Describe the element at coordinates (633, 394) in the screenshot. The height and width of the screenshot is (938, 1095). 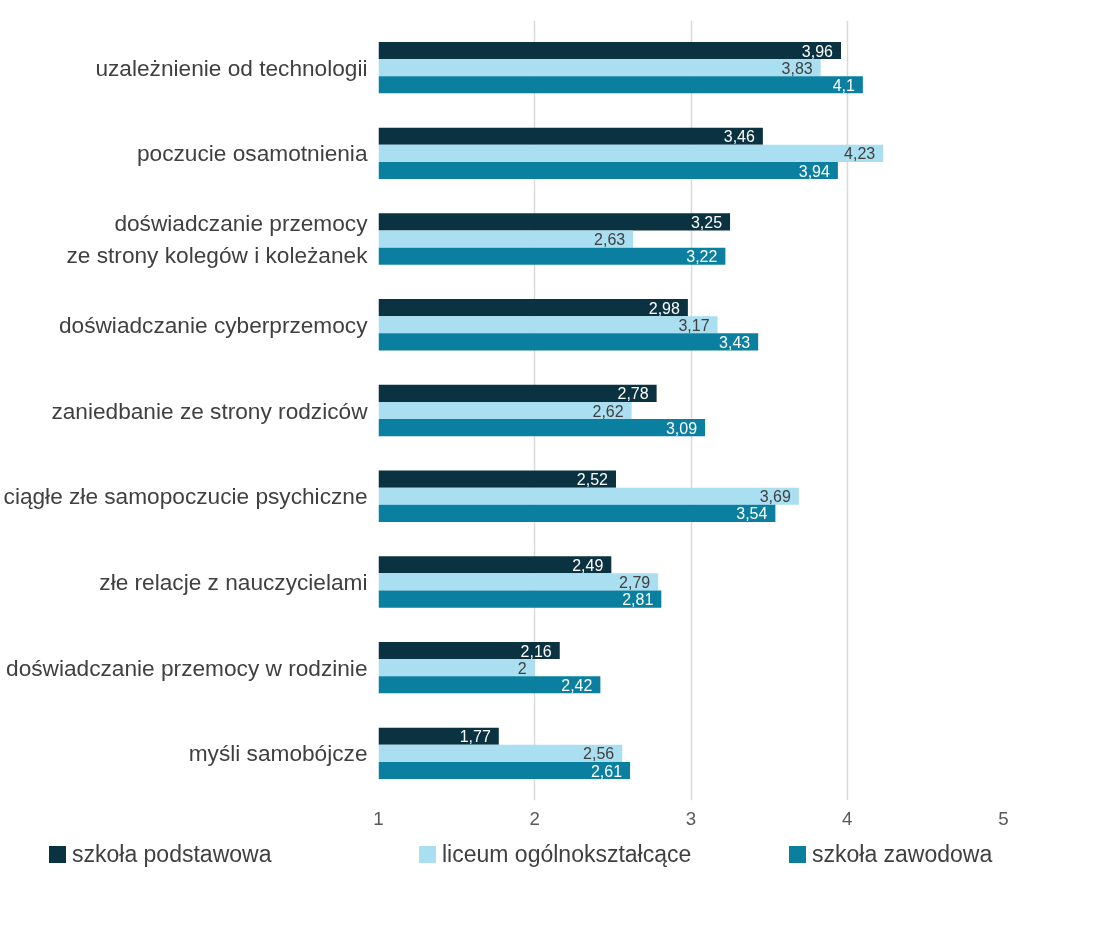
I see `data-label: 2,78` at that location.